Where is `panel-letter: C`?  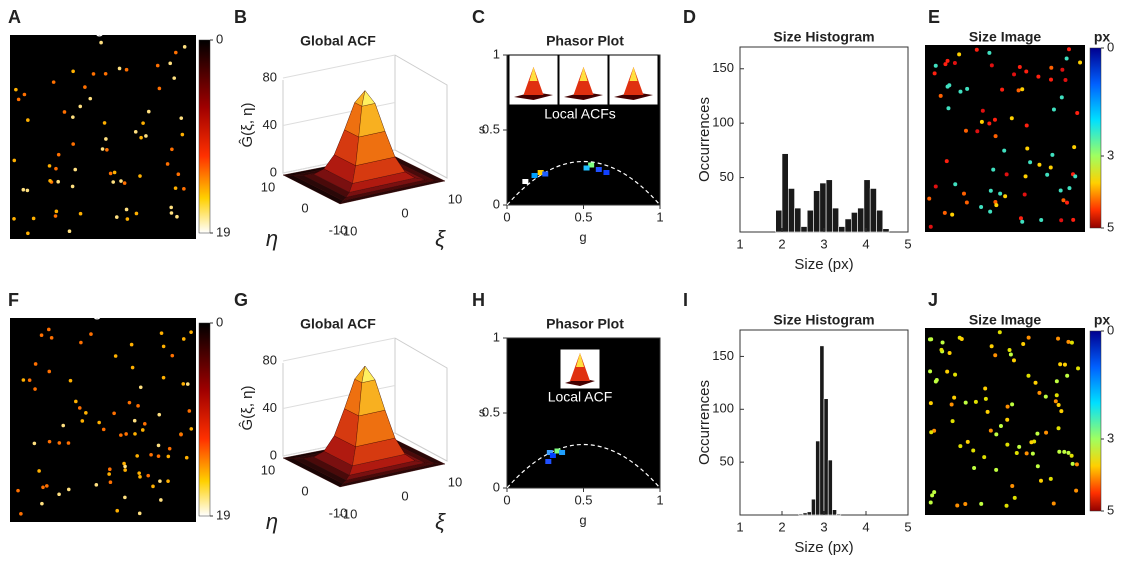 panel-letter: C is located at coordinates (478, 17).